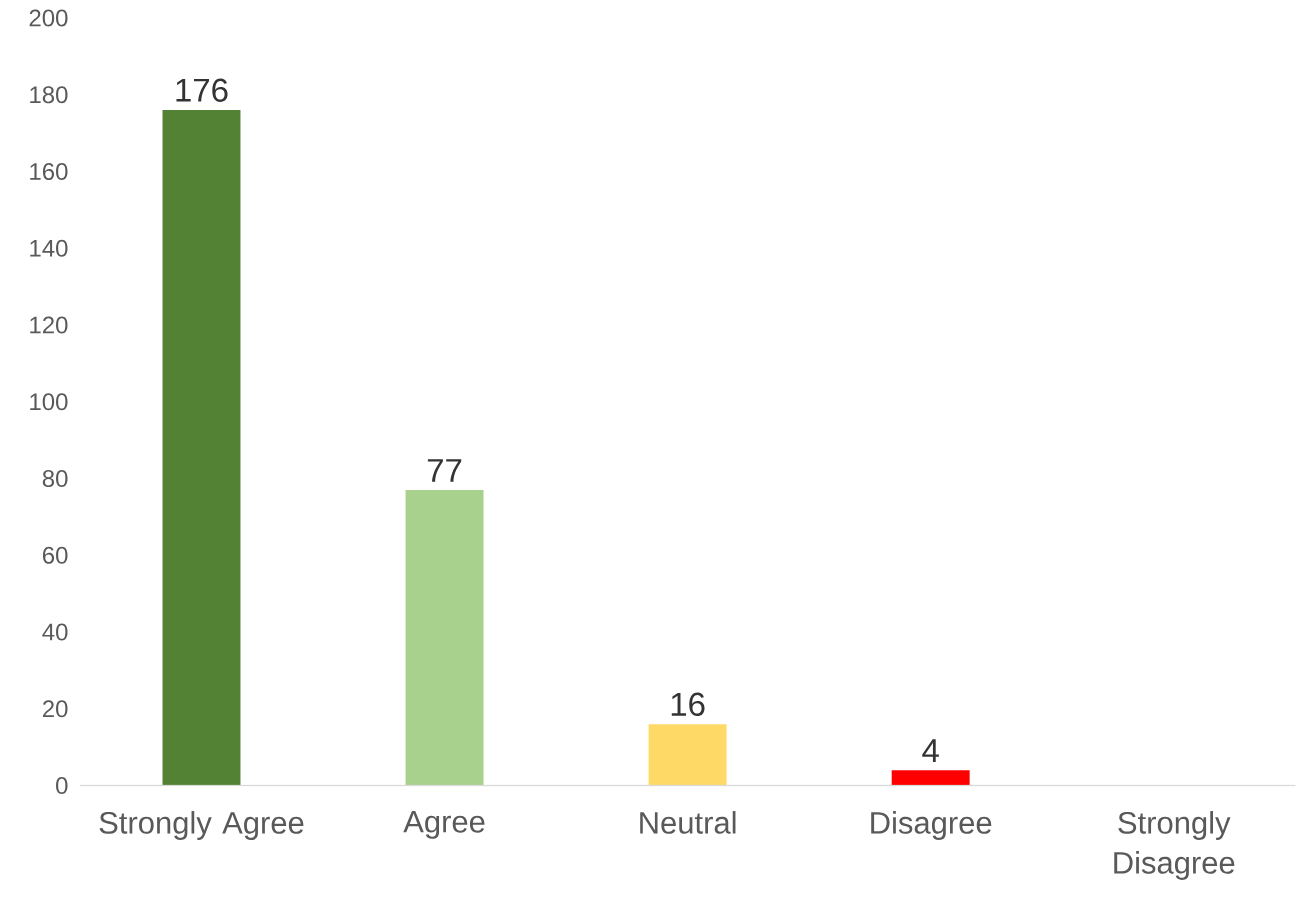 The image size is (1296, 899). Describe the element at coordinates (49, 94) in the screenshot. I see `y-tick-label: 180` at that location.